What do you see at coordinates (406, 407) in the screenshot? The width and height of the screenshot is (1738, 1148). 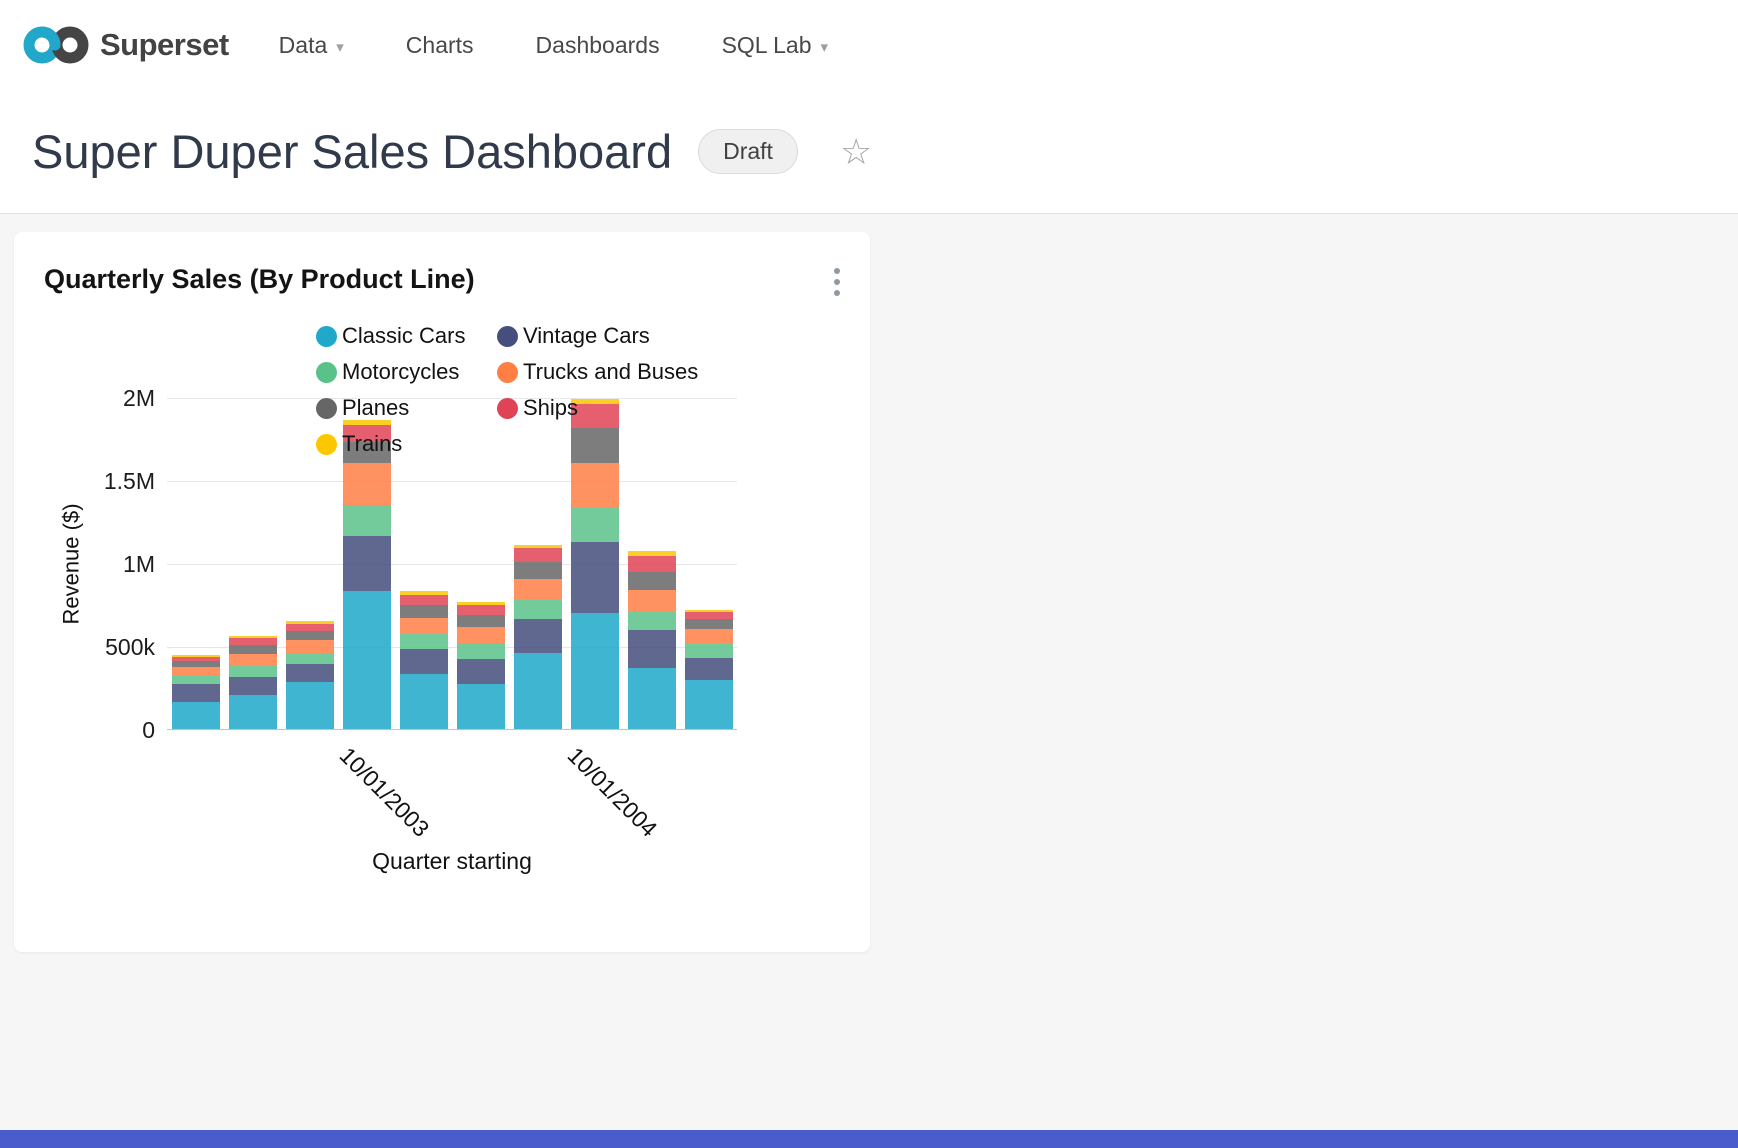 I see `legend-item-planes: Planes` at bounding box center [406, 407].